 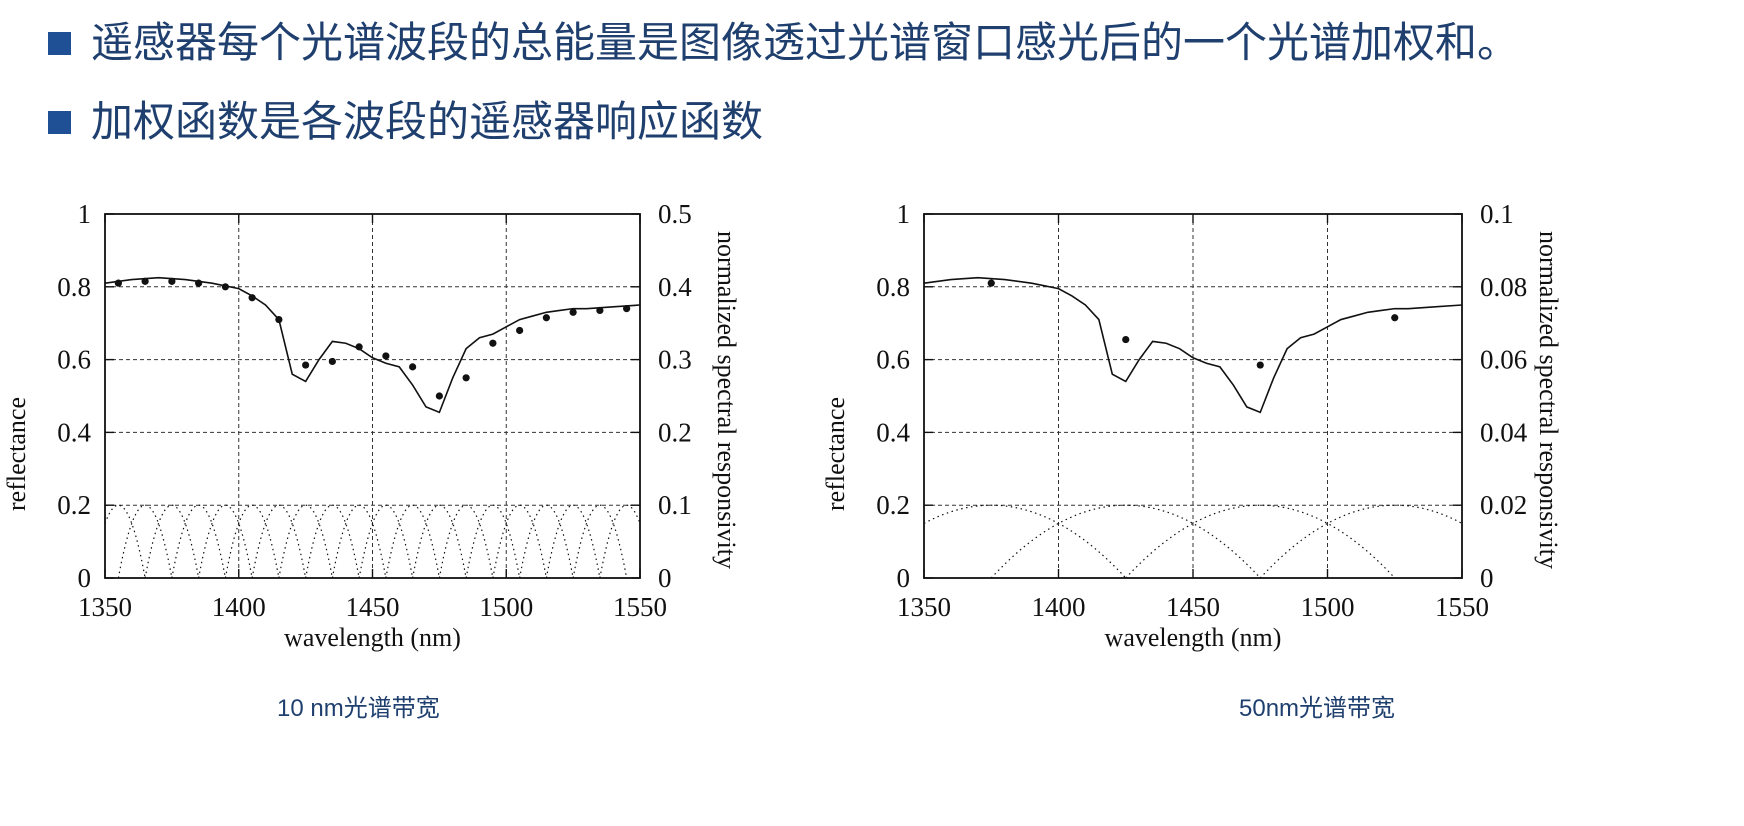 What do you see at coordinates (783, 43) in the screenshot?
I see `bullet-item-1: 遥感器每个光谱波段的总能量是图像透过光谱窗口感光后的一个光谱加权和。` at bounding box center [783, 43].